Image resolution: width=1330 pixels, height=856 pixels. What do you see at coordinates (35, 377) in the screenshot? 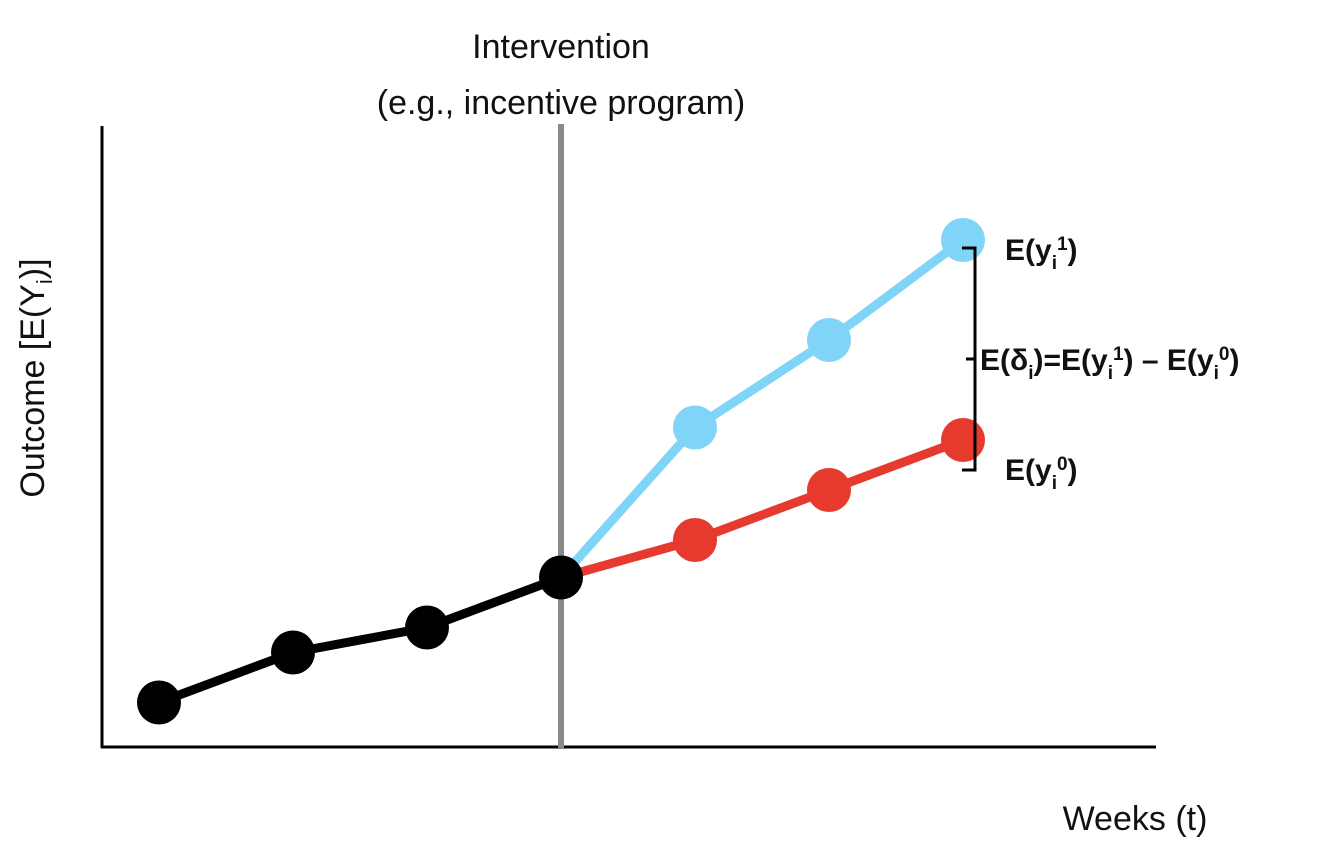
I see `y-axis-label: Outcome [E(Yi)]` at bounding box center [35, 377].